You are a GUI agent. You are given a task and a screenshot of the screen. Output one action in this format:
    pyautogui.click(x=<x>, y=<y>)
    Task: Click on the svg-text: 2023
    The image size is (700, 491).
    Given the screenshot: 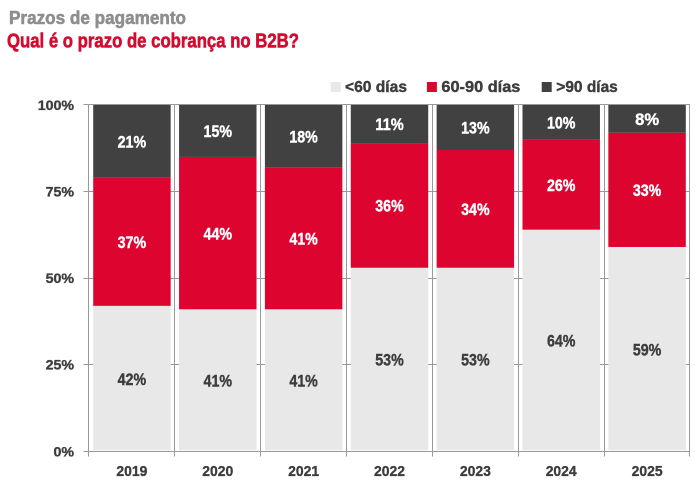 What is the action you would take?
    pyautogui.click(x=475, y=471)
    